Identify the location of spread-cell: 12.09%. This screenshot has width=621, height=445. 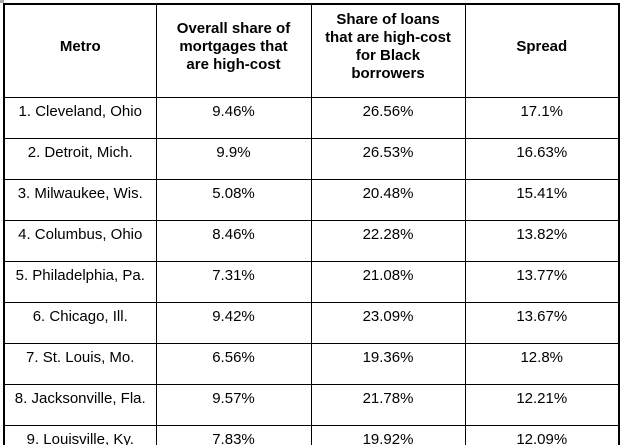
(542, 435).